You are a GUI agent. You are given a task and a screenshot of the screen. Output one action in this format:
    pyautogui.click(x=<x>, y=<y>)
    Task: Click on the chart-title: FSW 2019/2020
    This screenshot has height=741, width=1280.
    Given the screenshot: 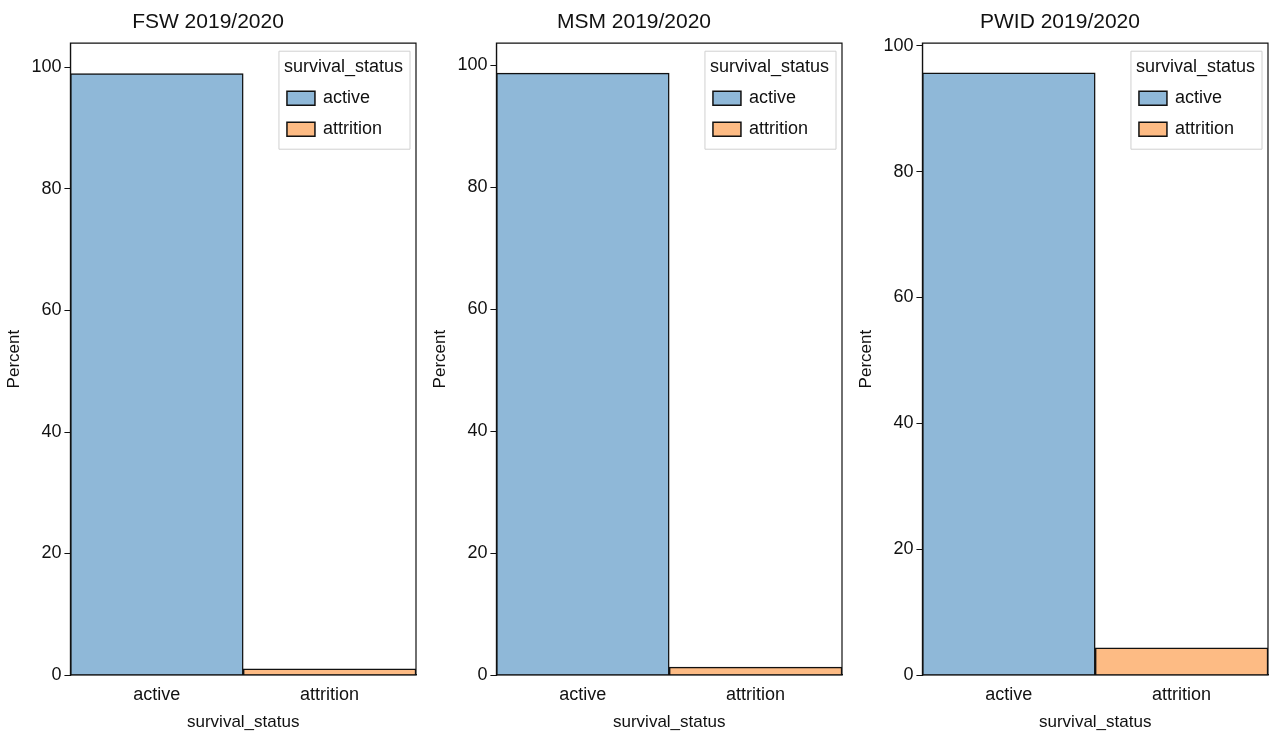 What is the action you would take?
    pyautogui.click(x=208, y=21)
    